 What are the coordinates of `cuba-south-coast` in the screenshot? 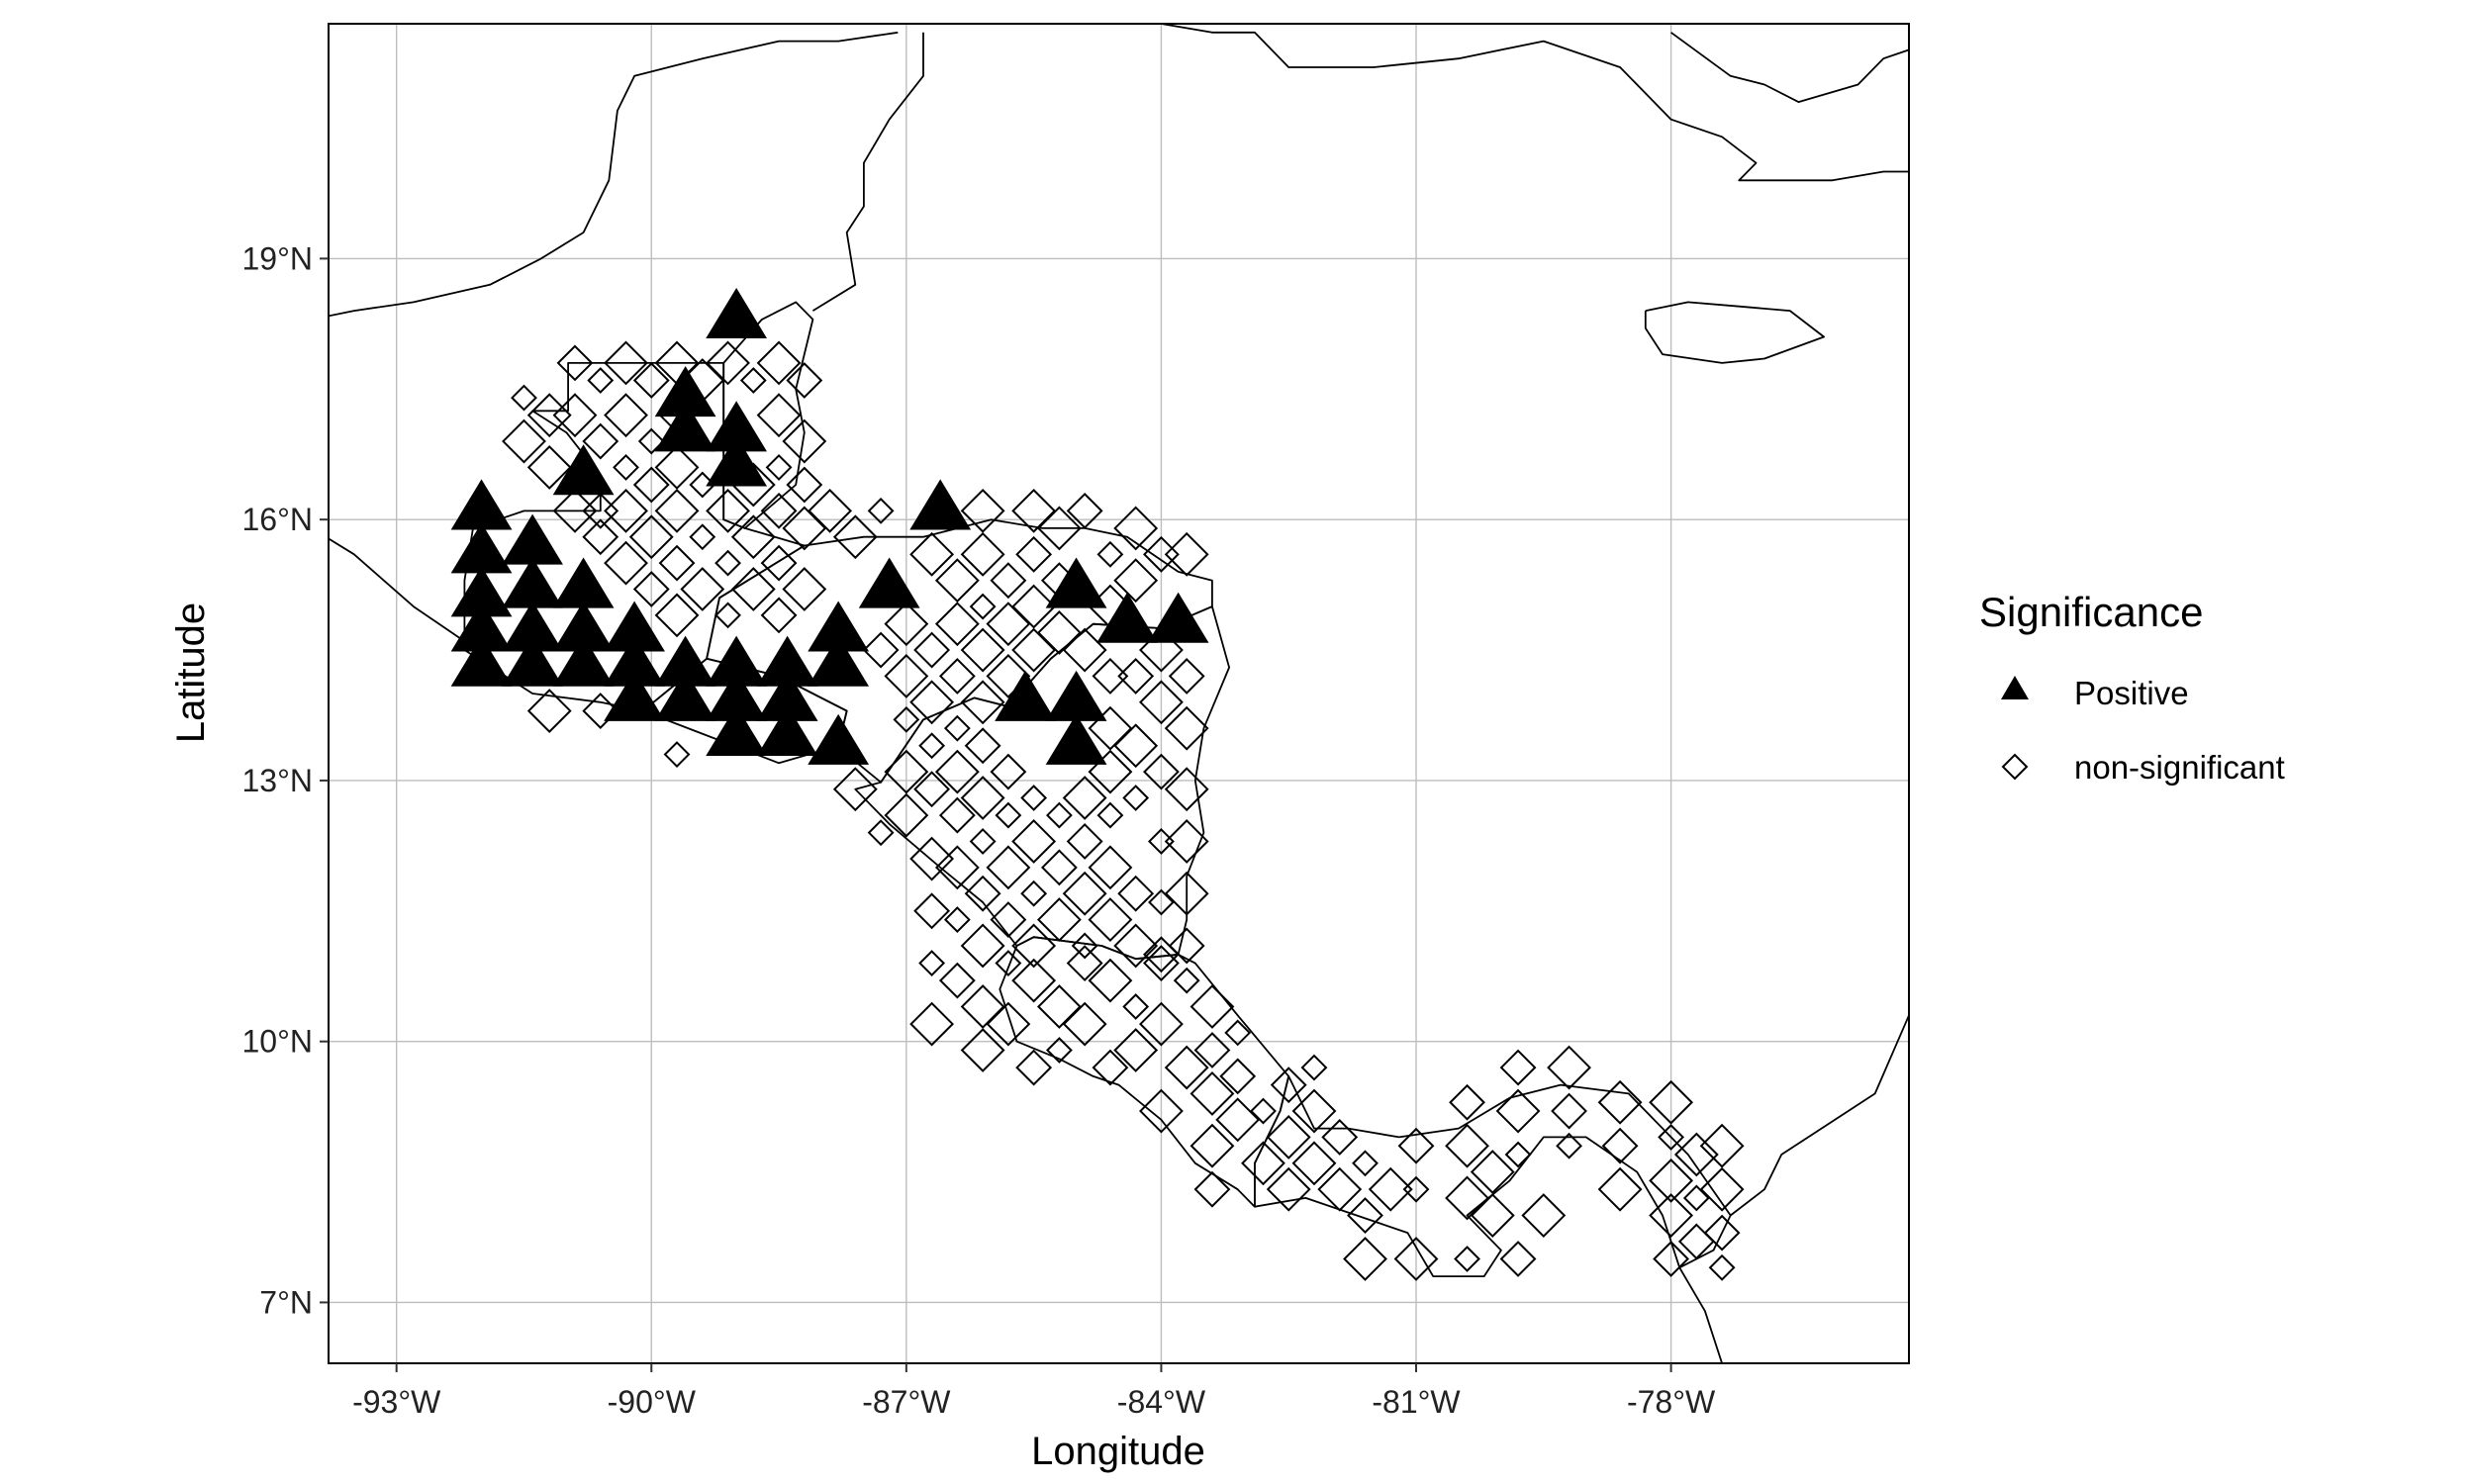 It's located at (1508, 103).